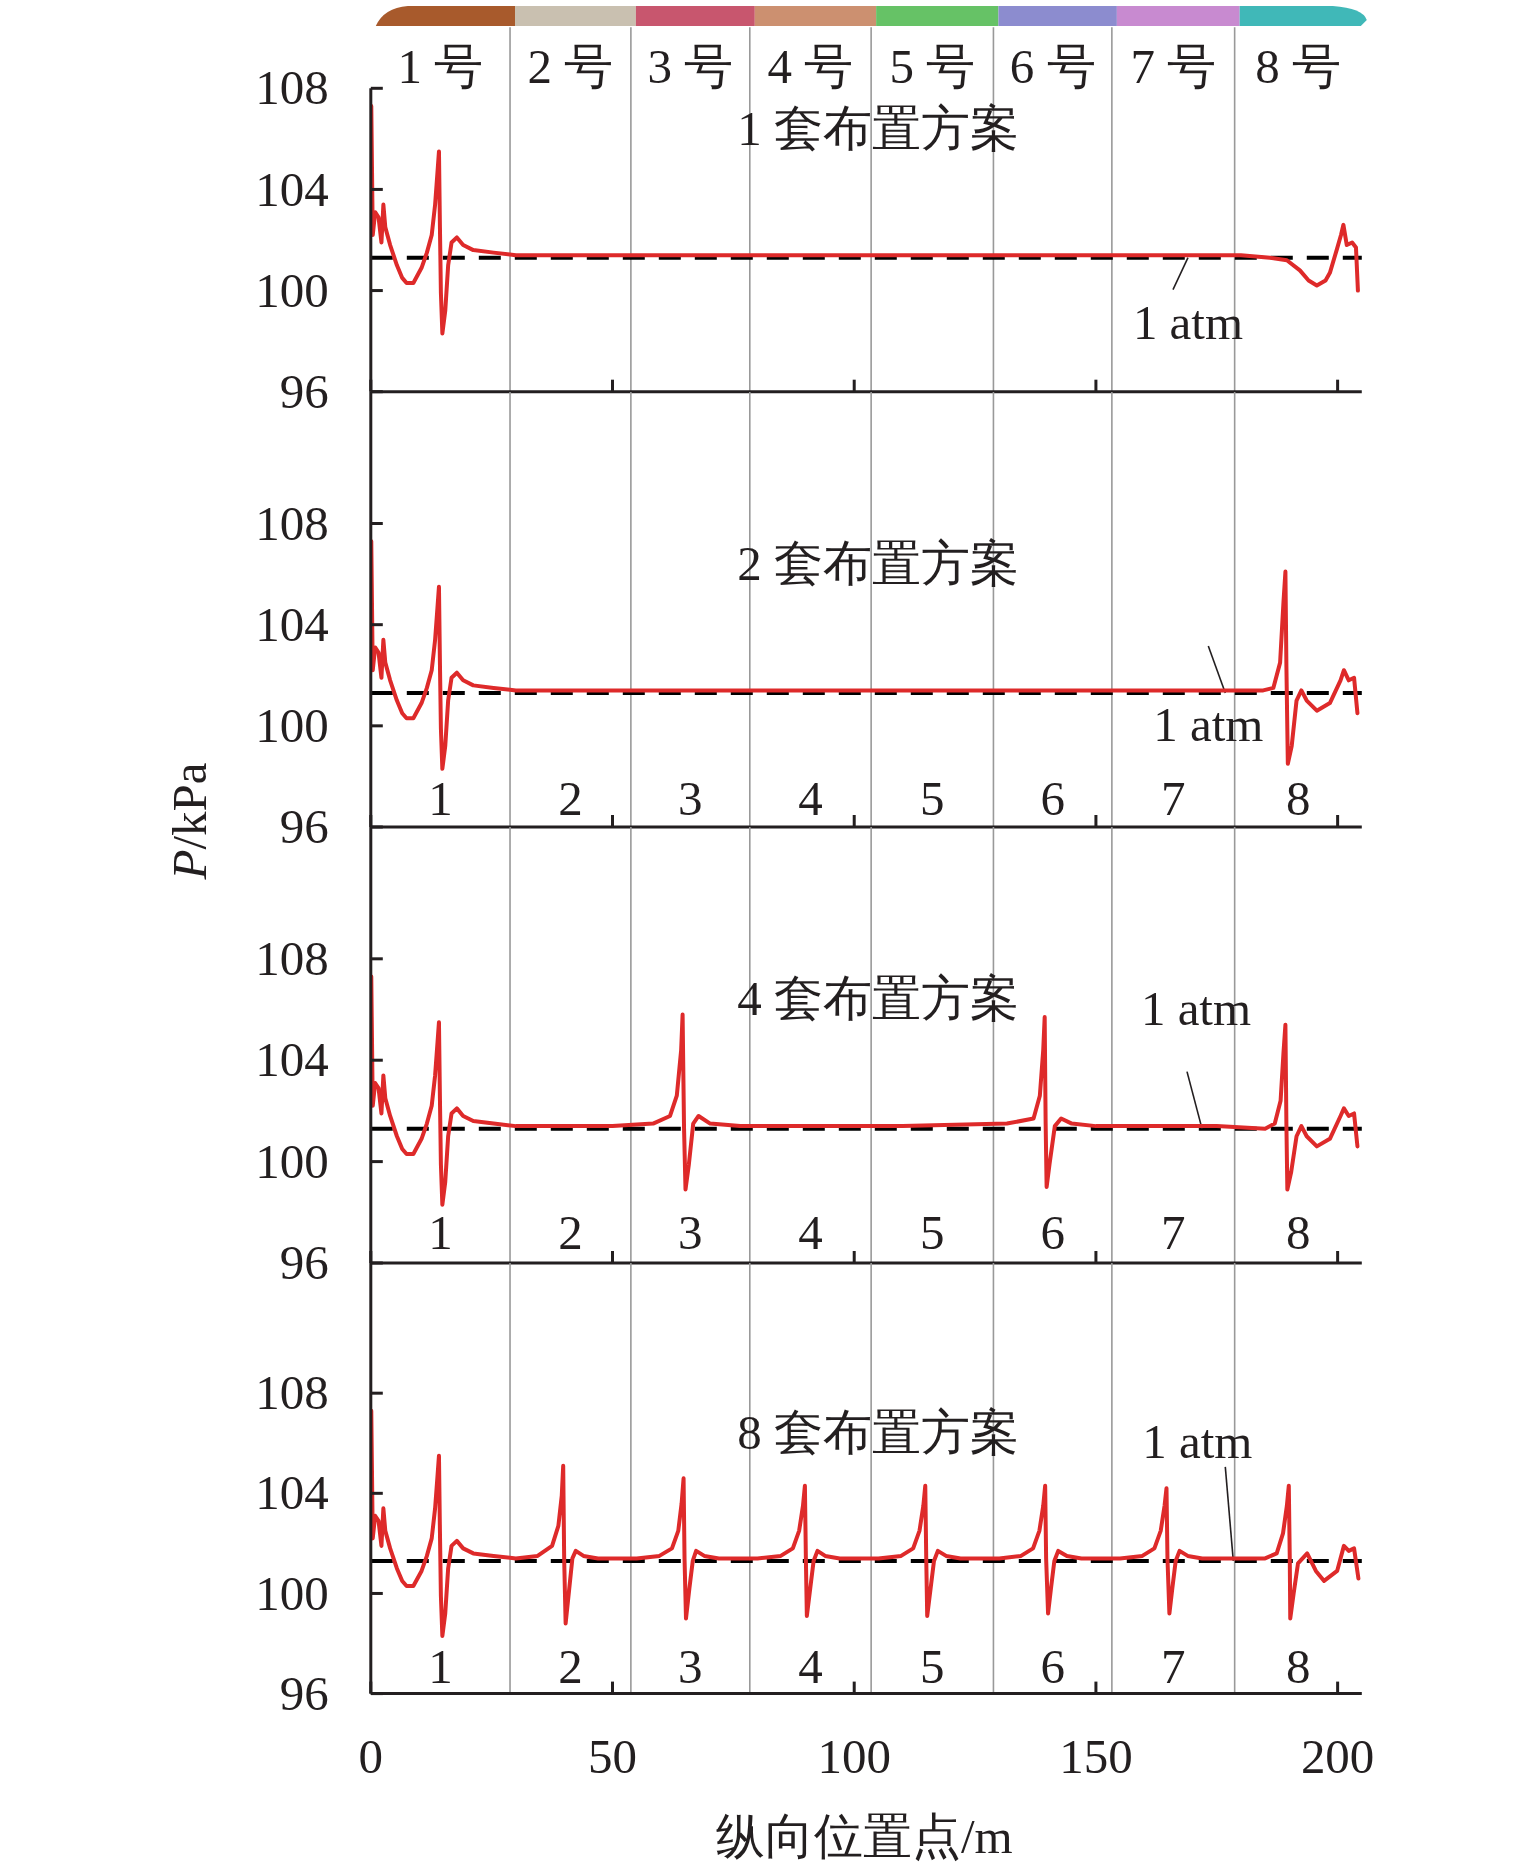 This screenshot has width=1535, height=1873. What do you see at coordinates (878, 1432) in the screenshot?
I see `text: 8 套布置方案` at bounding box center [878, 1432].